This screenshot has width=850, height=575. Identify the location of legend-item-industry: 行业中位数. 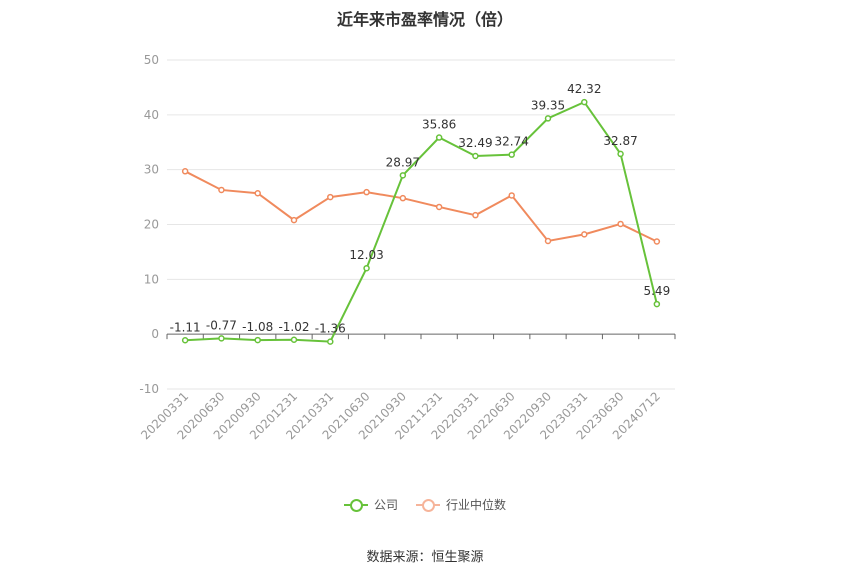
(461, 504).